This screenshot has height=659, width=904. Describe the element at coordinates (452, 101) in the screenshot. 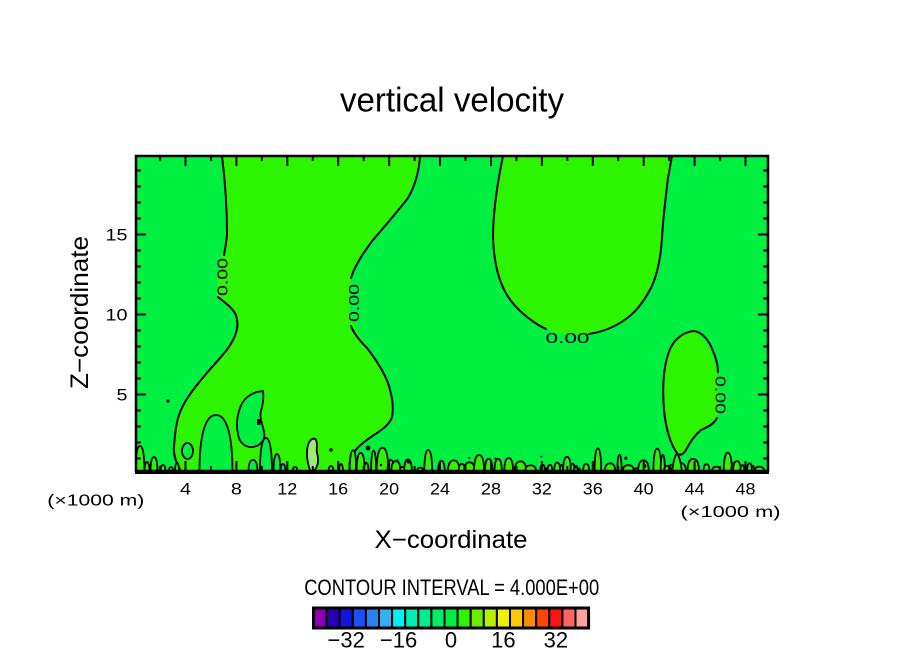

I see `svg-text: vertical velocity` at that location.